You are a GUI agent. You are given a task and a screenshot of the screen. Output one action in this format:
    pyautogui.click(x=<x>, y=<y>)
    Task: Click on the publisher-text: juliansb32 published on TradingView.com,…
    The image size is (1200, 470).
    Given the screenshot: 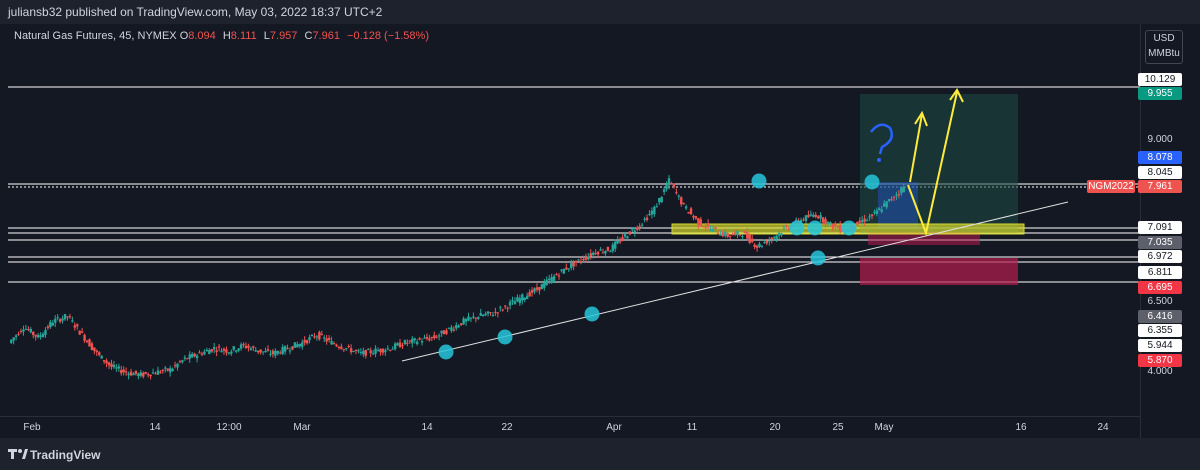 What is the action you would take?
    pyautogui.click(x=195, y=12)
    